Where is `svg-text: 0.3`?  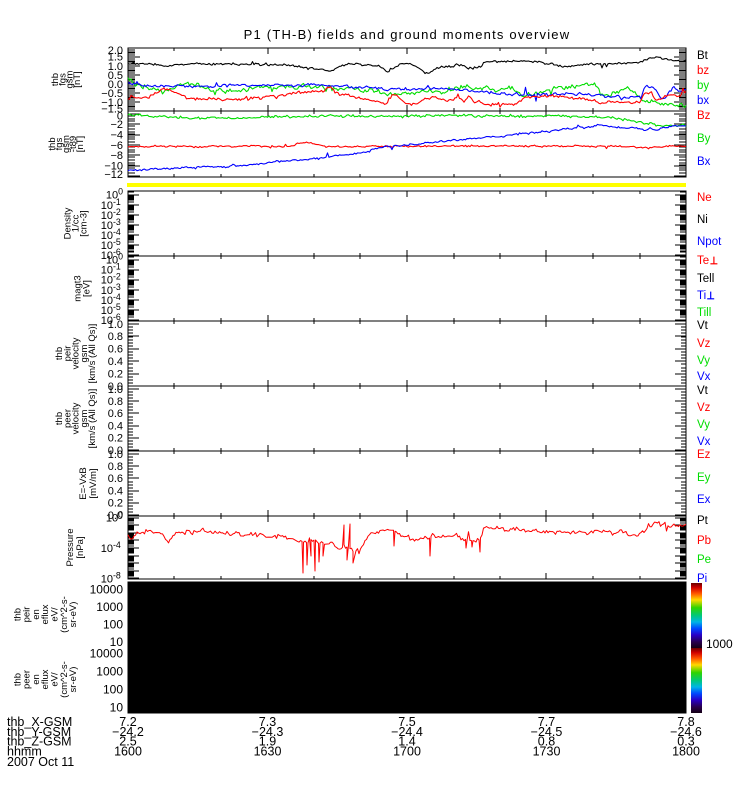 svg-text: 0.3 is located at coordinates (685, 742).